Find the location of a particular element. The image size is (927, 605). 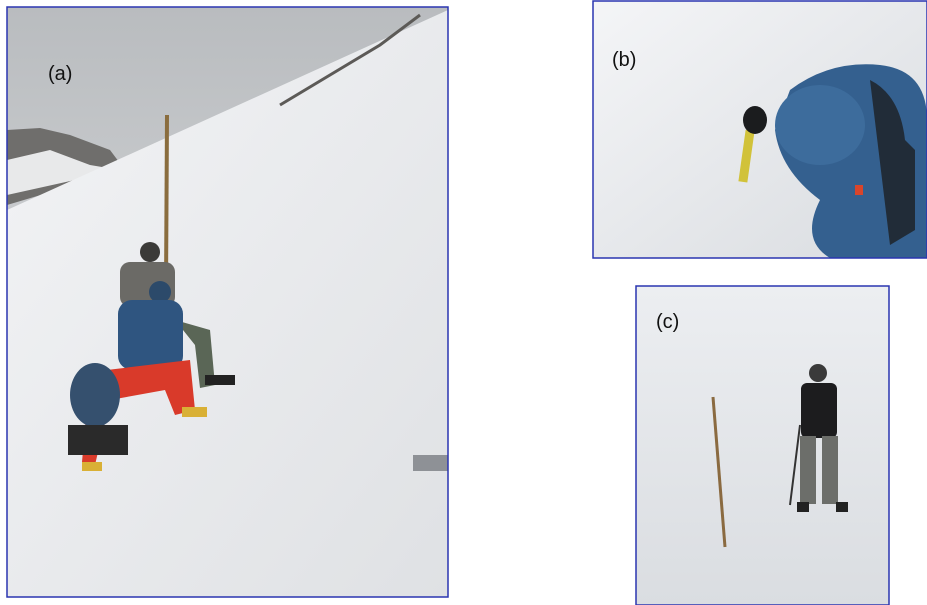

photo-frame is located at coordinates (762, 445).